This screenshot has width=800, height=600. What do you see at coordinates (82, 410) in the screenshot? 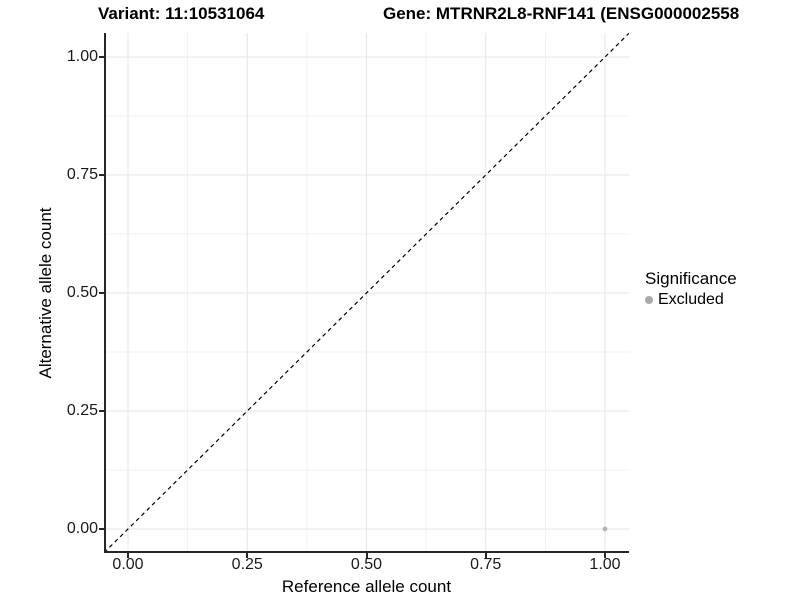
I see `y-tick-label: 0.25` at bounding box center [82, 410].